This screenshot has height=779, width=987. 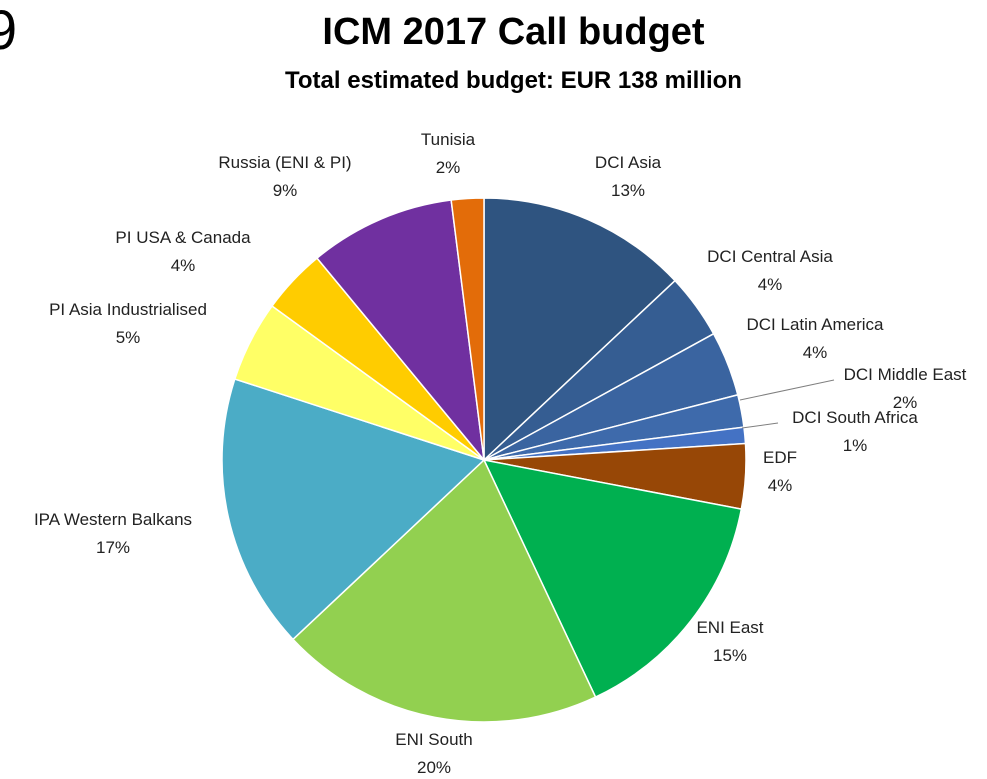 I want to click on pie-slice-eni-east, so click(x=612, y=578).